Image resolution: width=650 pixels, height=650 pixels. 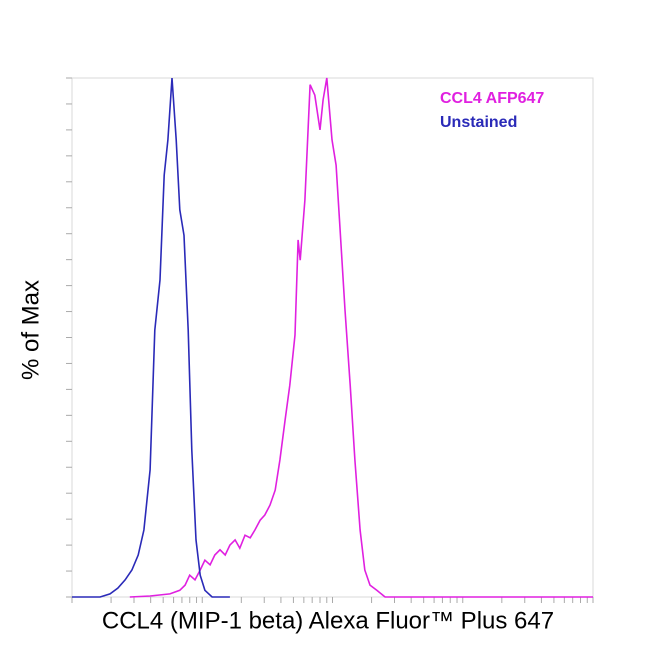 I want to click on y-axis-label: % of Max, so click(x=30, y=330).